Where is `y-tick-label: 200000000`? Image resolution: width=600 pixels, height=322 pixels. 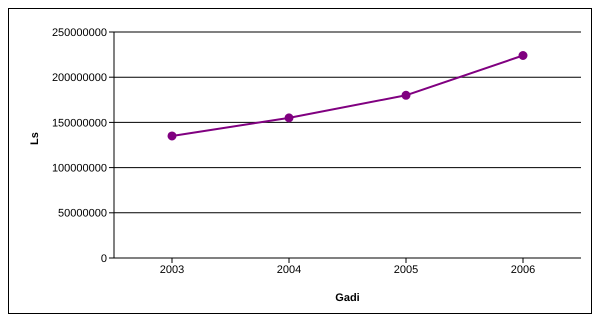
y-tick-label: 200000000 is located at coordinates (79, 78).